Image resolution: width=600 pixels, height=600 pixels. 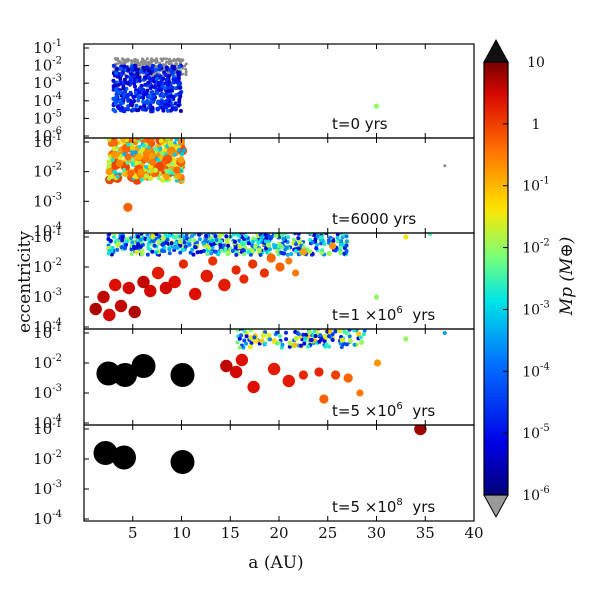 What do you see at coordinates (133, 533) in the screenshot?
I see `x-tick-label: 5` at bounding box center [133, 533].